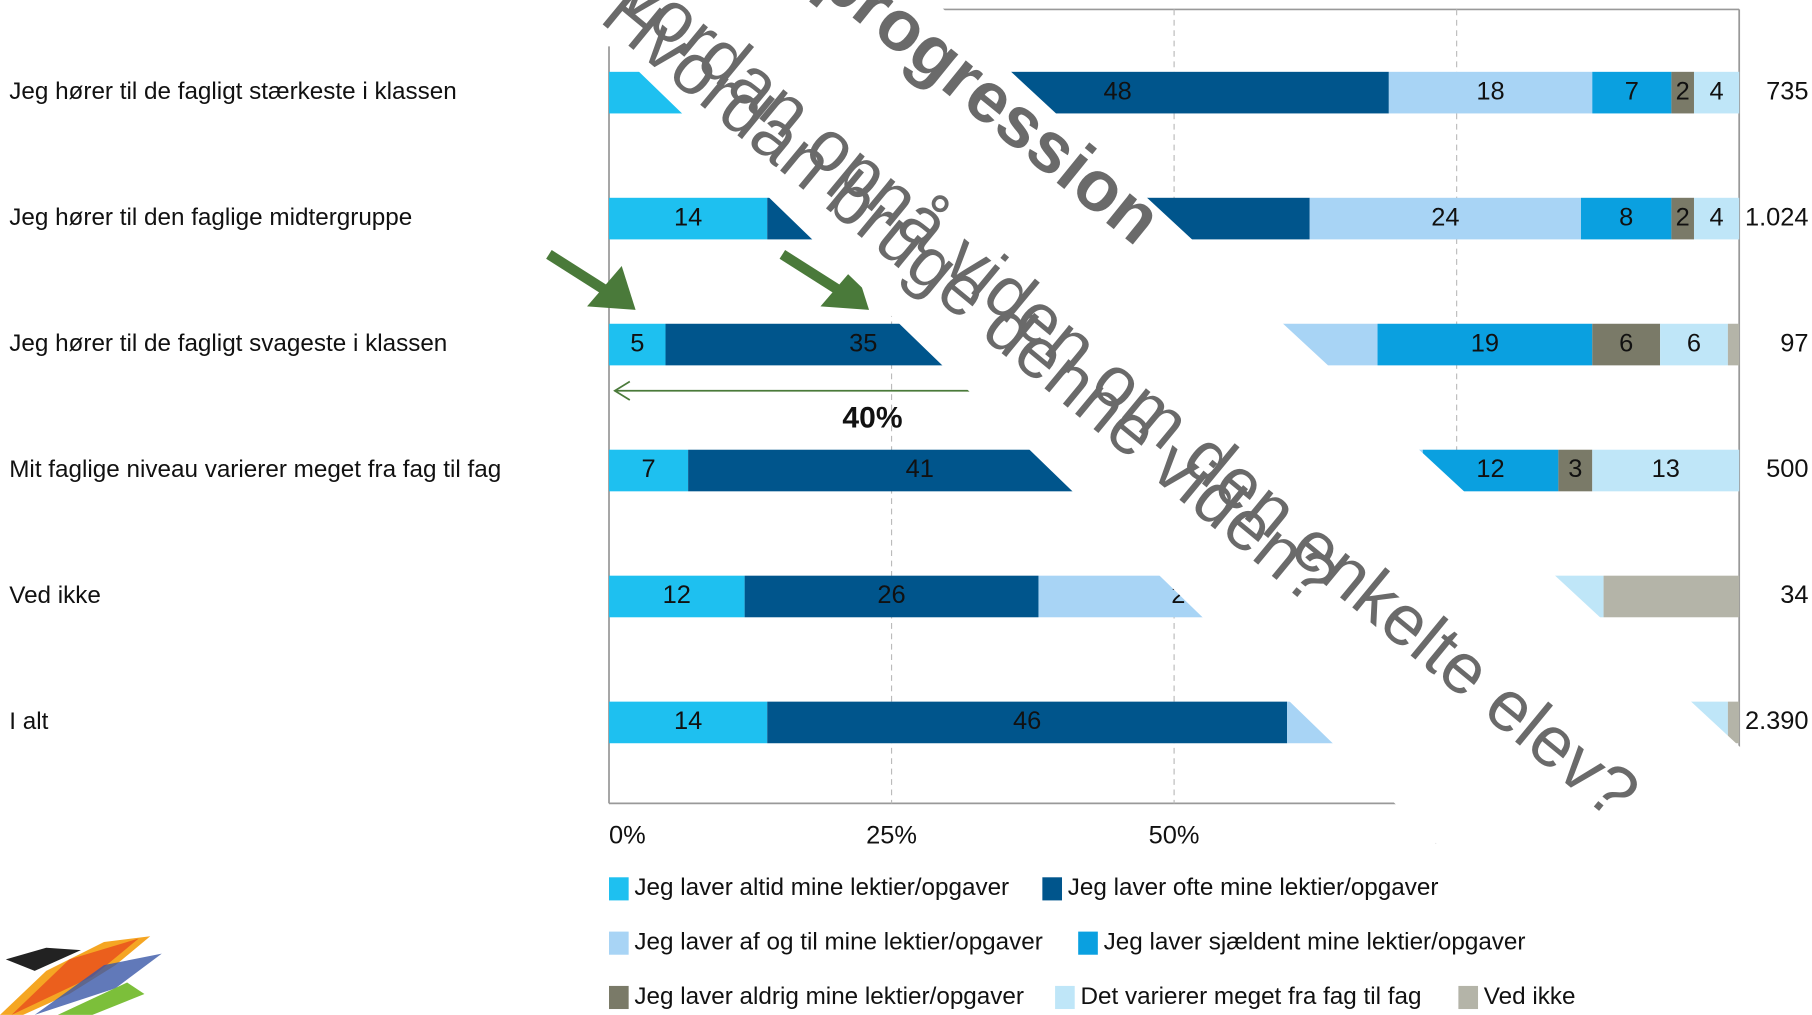 This screenshot has height=1015, width=1812. I want to click on category-label: I alt, so click(28, 721).